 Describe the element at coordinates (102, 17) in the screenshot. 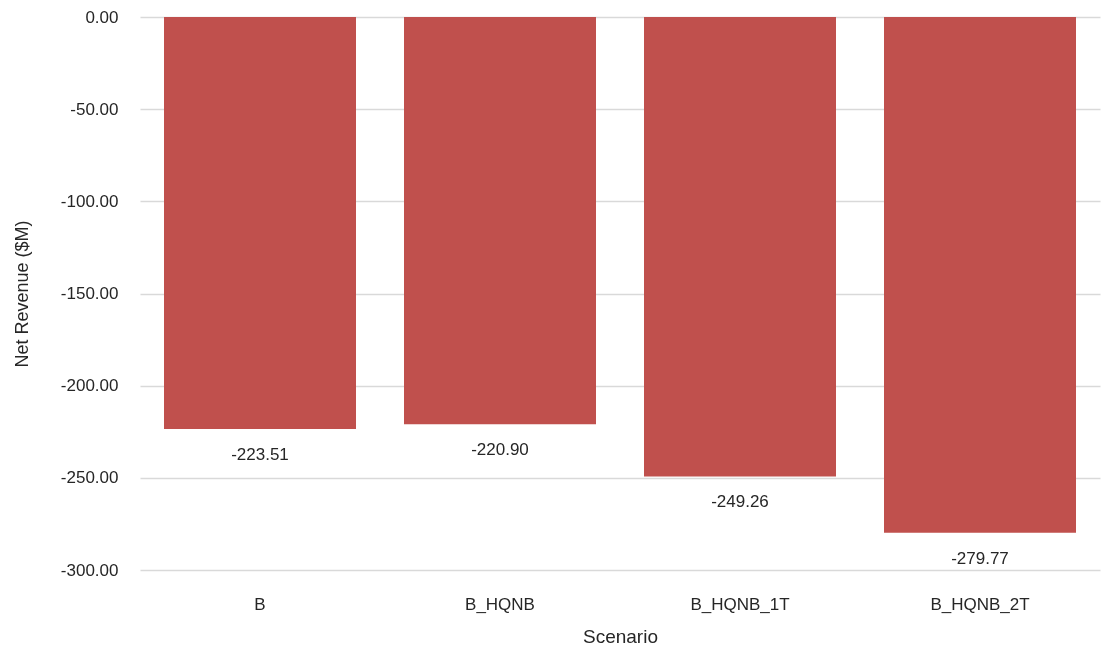

I see `y-tick-label: 0.00` at that location.